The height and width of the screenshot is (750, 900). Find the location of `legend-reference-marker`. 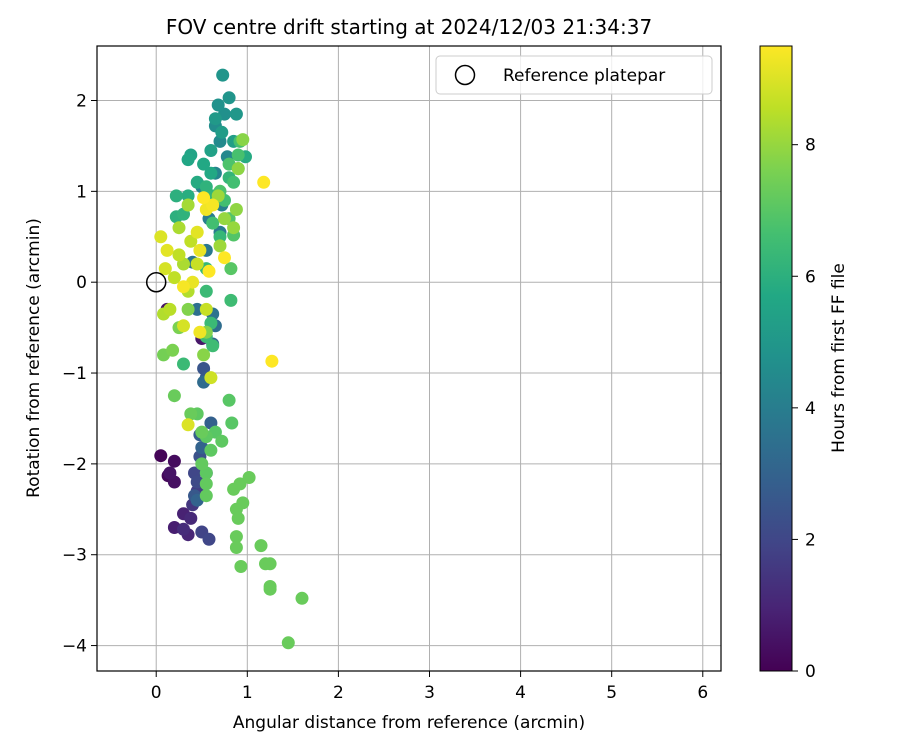

legend-reference-marker is located at coordinates (465, 75).